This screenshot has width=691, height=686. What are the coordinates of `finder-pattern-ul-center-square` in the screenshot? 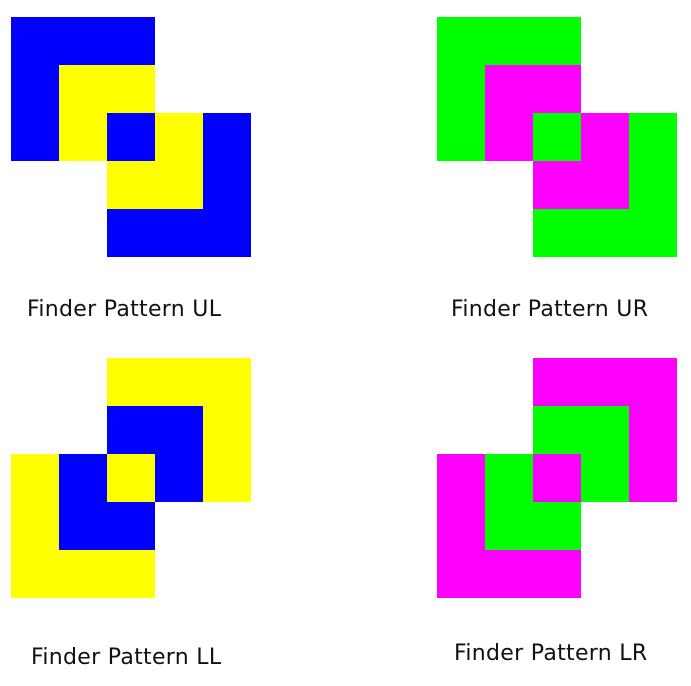 It's located at (131, 137).